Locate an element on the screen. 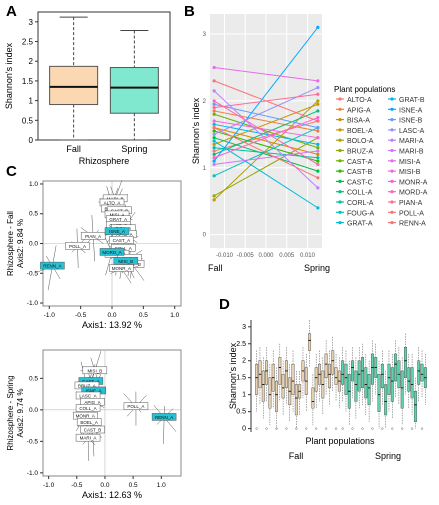 The width and height of the screenshot is (439, 505). point-monr-a: MONR_A is located at coordinates (121, 268).